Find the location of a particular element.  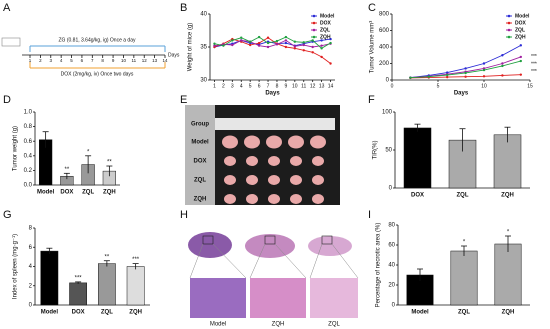

x-tick-label: 10 is located at coordinates (484, 86).